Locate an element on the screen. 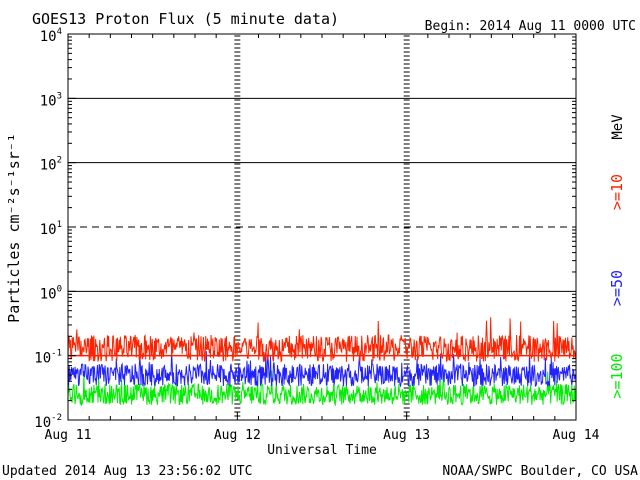 The image size is (640, 480). y-tick-exponent: 2 is located at coordinates (59, 161).